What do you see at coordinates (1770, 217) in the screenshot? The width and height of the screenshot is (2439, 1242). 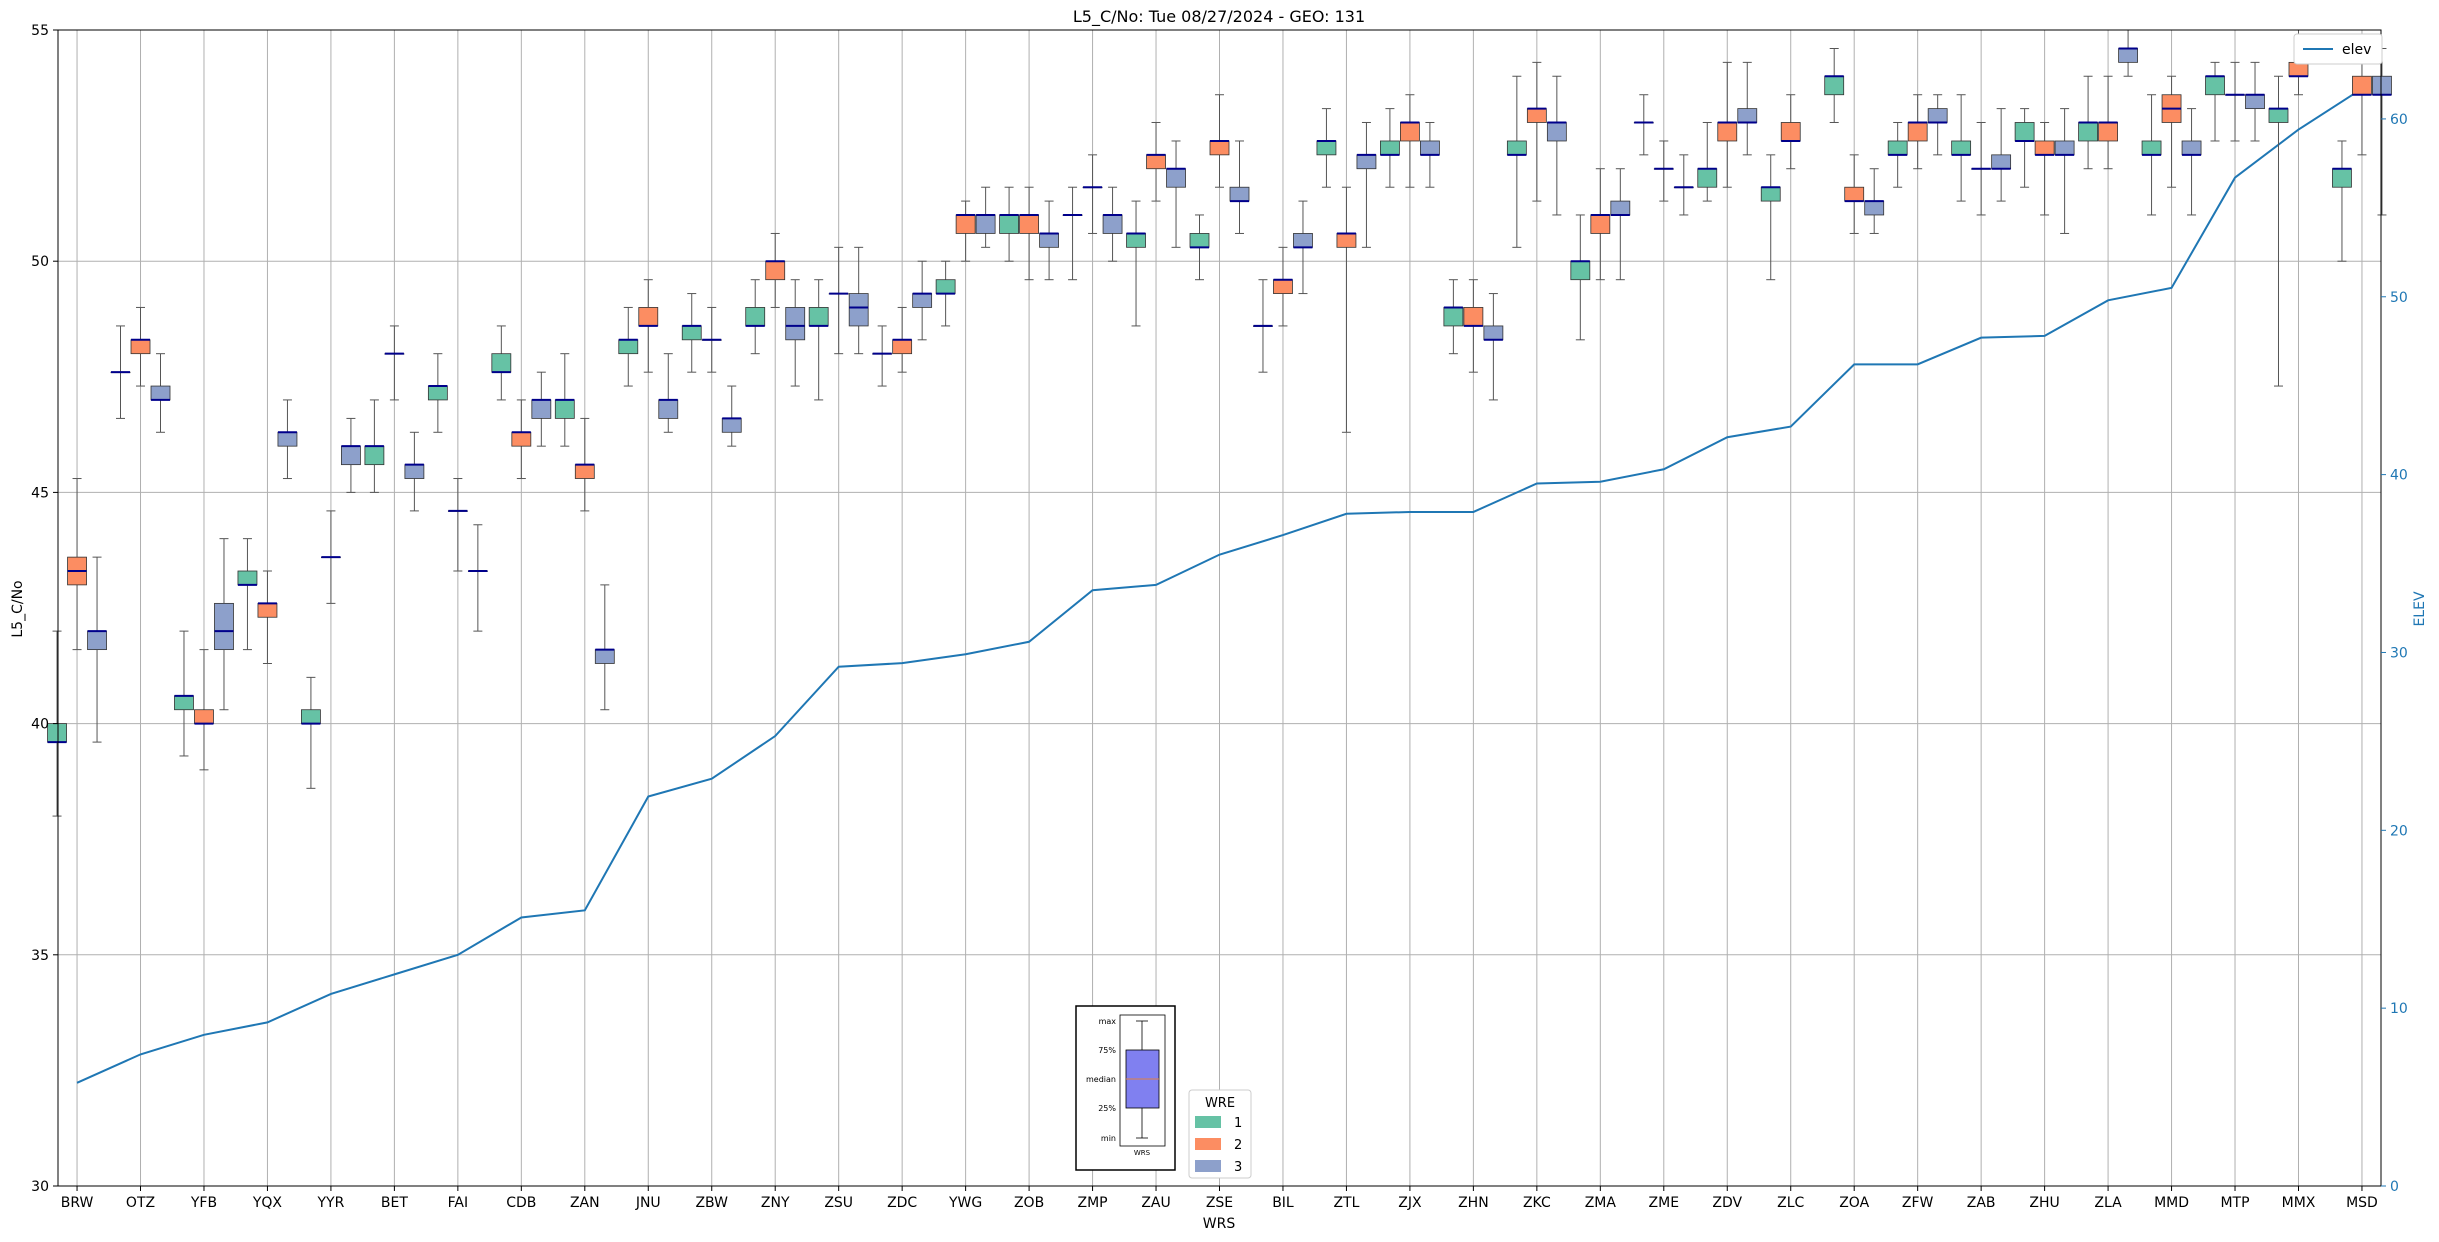 I see `box-zlc-wre1` at bounding box center [1770, 217].